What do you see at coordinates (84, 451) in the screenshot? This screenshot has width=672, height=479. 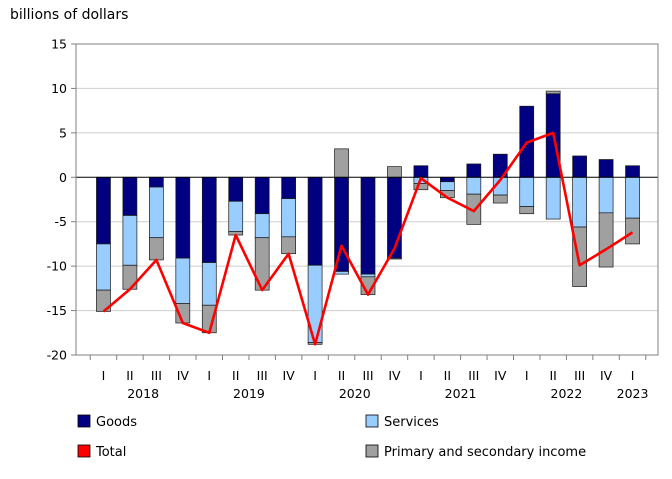 I see `legend-swatch-total` at bounding box center [84, 451].